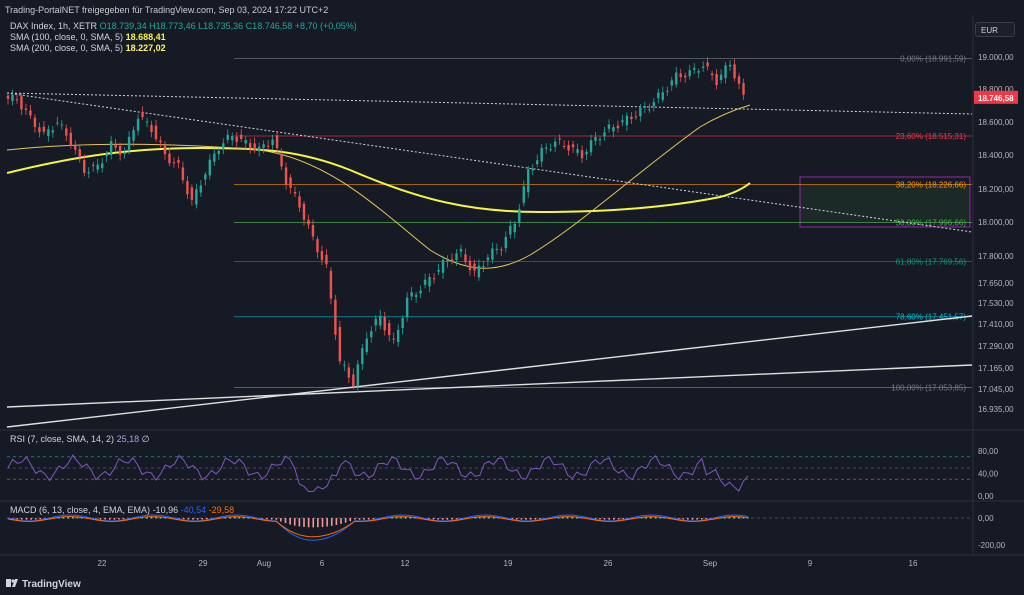 This screenshot has height=595, width=1024. I want to click on macd-value-1: -10,96, so click(165, 510).